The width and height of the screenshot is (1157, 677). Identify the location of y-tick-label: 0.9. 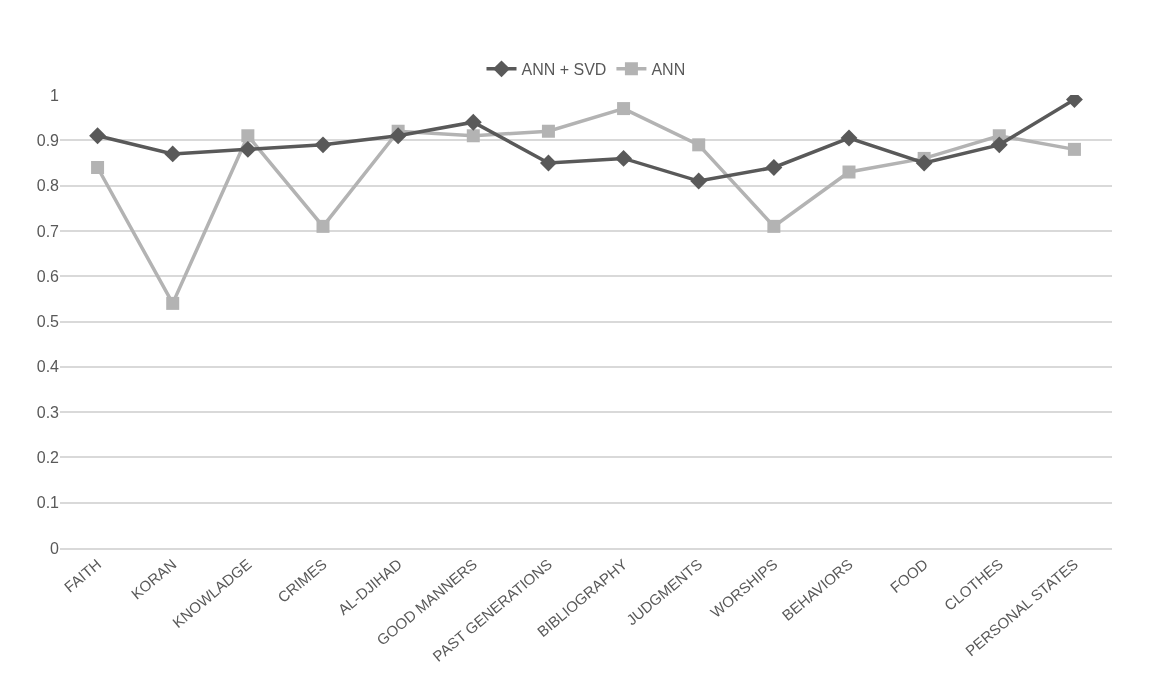
(48, 140).